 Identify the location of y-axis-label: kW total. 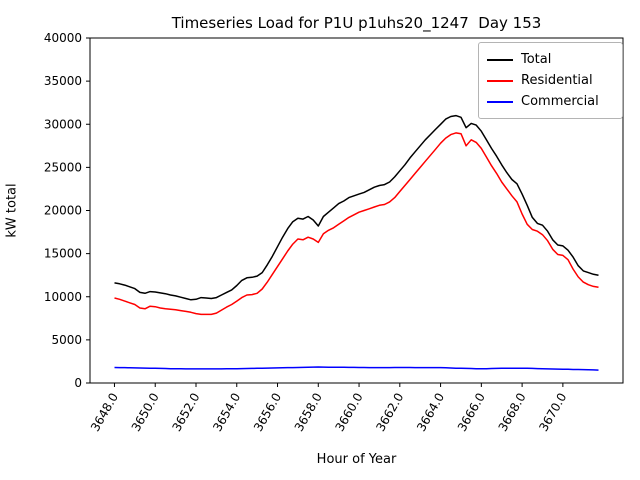
(12, 210).